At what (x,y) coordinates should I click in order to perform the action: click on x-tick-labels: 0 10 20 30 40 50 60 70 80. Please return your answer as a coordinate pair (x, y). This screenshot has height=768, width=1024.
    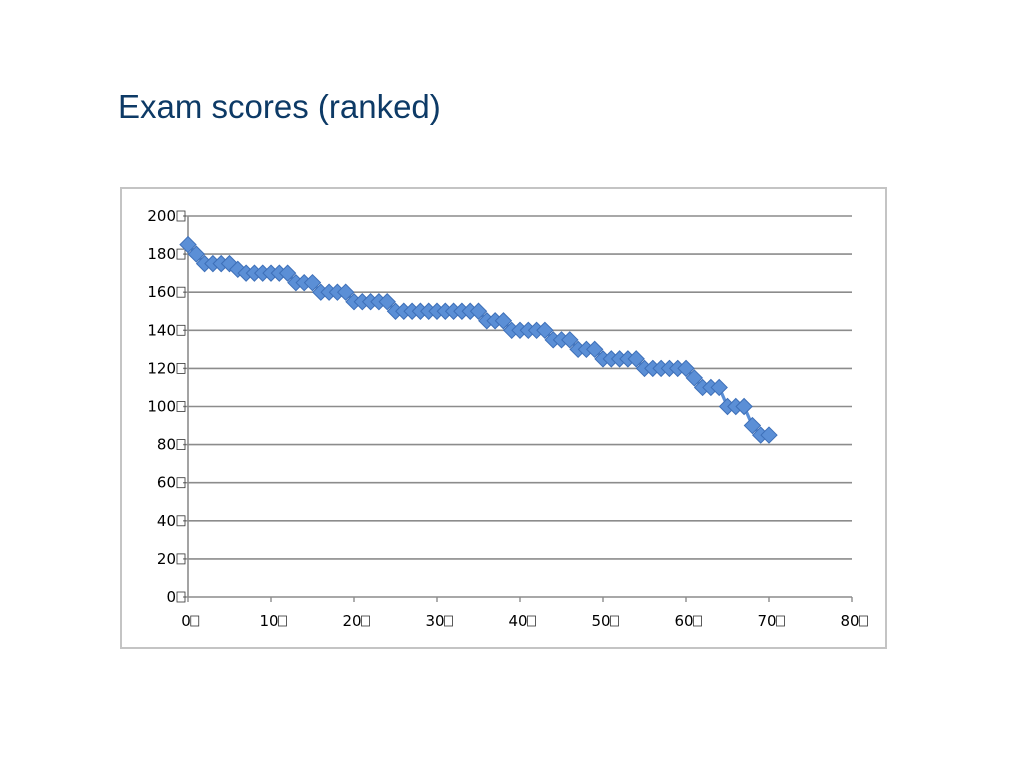
    Looking at the image, I should click on (524, 621).